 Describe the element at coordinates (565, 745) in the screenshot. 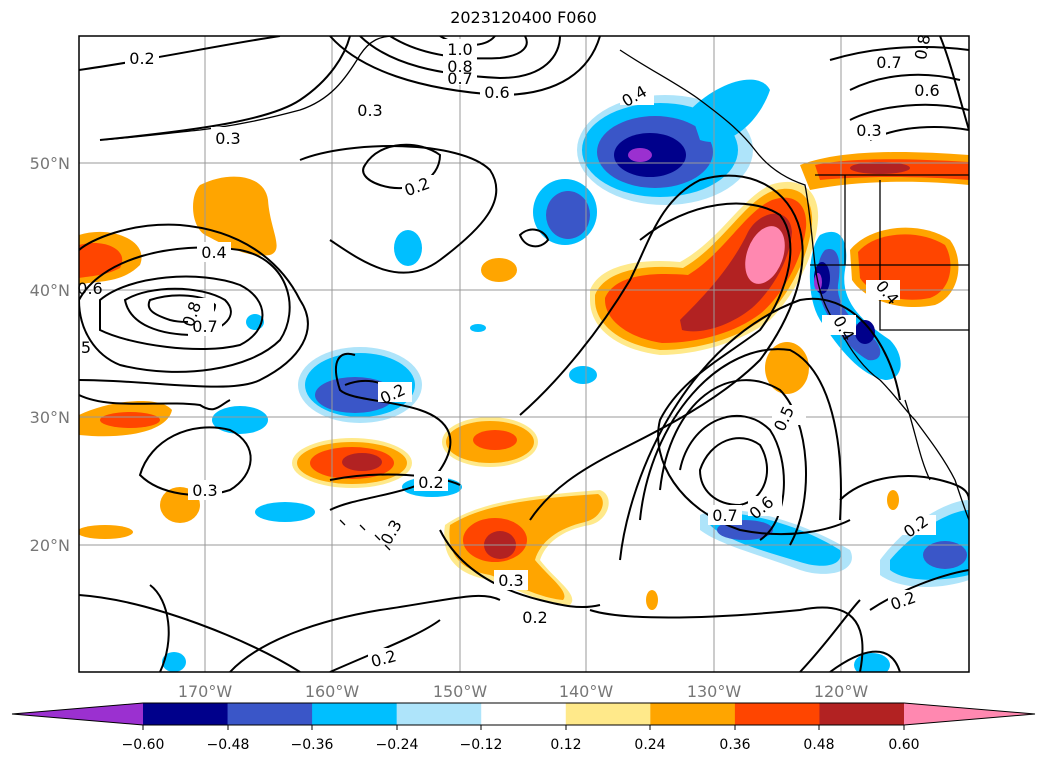

I see `colorbar-tick-label: 0.12` at that location.